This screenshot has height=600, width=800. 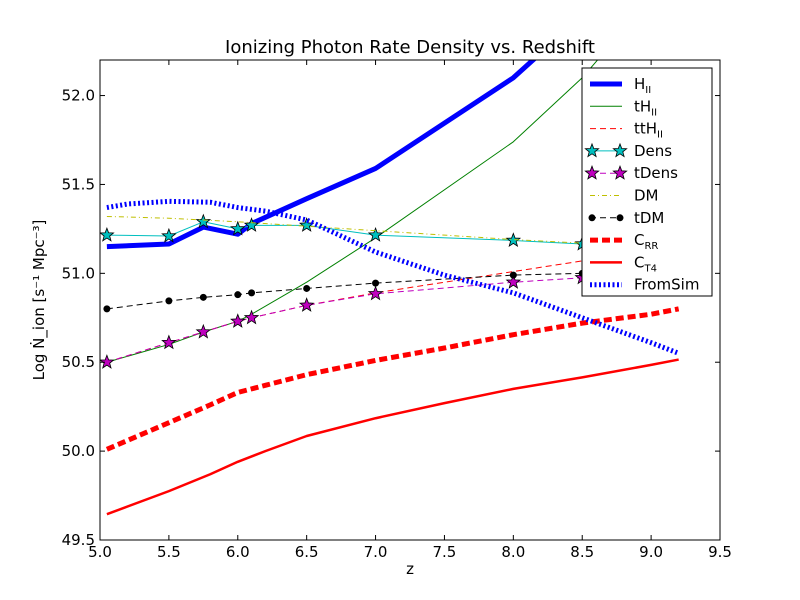 What do you see at coordinates (344, 291) in the screenshot?
I see `series-tdm` at bounding box center [344, 291].